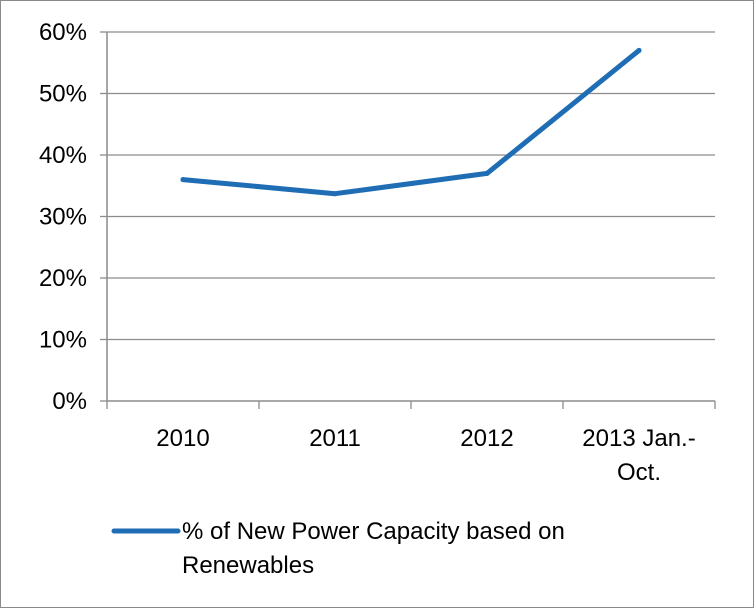  I want to click on y-tick-label: 50%, so click(63, 94).